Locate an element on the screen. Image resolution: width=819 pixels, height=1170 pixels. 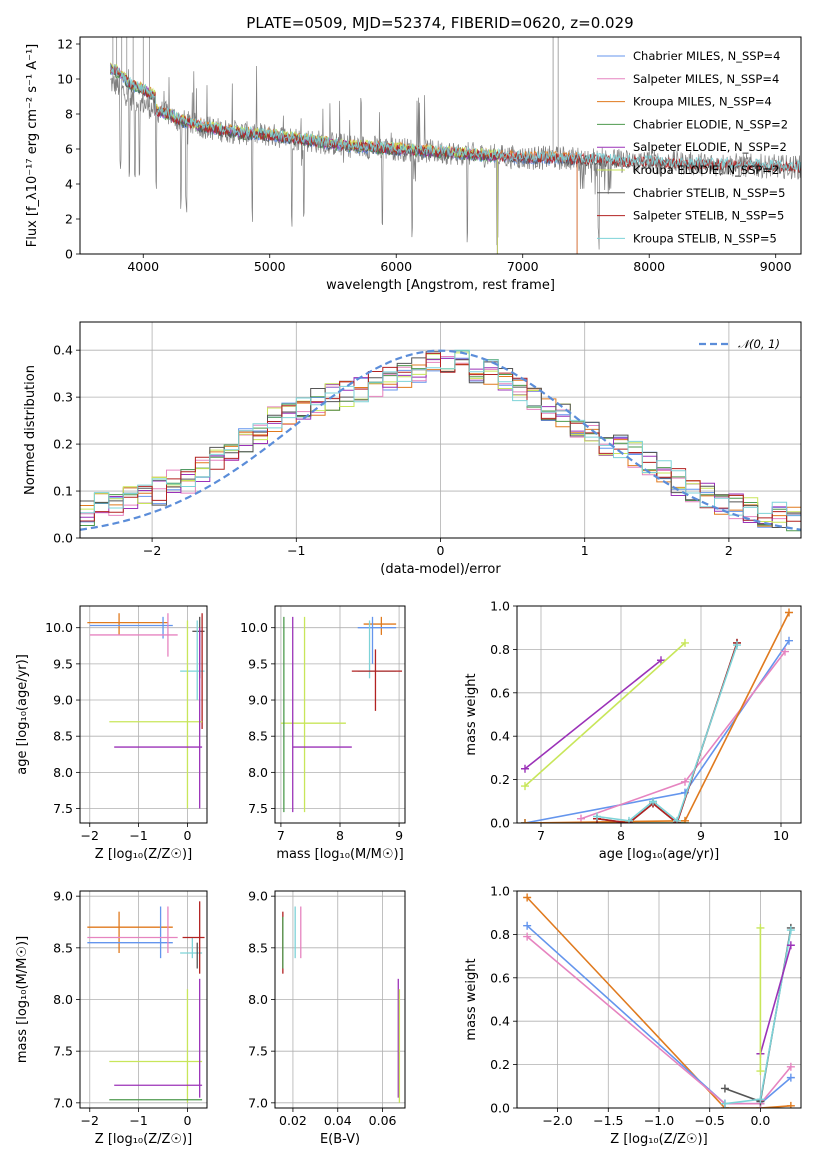
y-tick-label: 0.3 is located at coordinates (63, 397).